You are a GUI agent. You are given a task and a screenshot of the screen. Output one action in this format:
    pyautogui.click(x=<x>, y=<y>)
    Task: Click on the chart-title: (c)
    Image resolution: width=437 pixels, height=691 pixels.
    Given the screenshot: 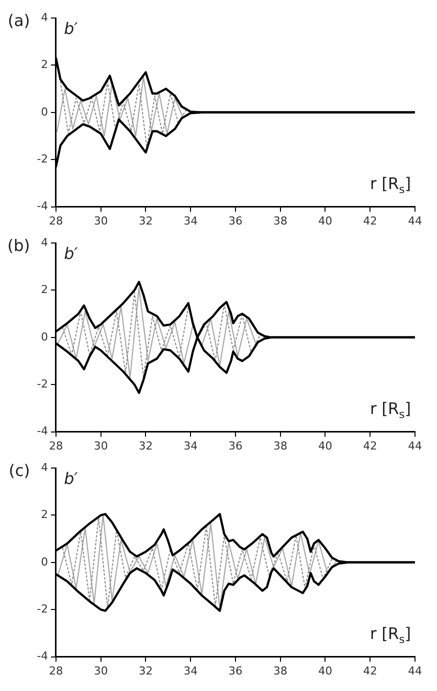 What is the action you would take?
    pyautogui.click(x=19, y=470)
    